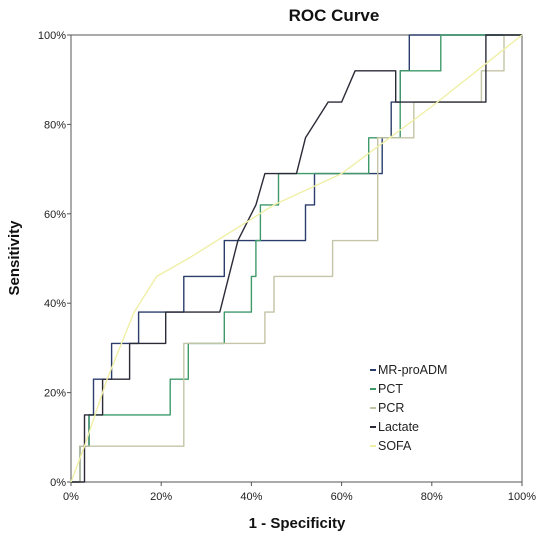 This screenshot has width=550, height=545. Describe the element at coordinates (161, 497) in the screenshot. I see `x-tick-label: 20%` at that location.